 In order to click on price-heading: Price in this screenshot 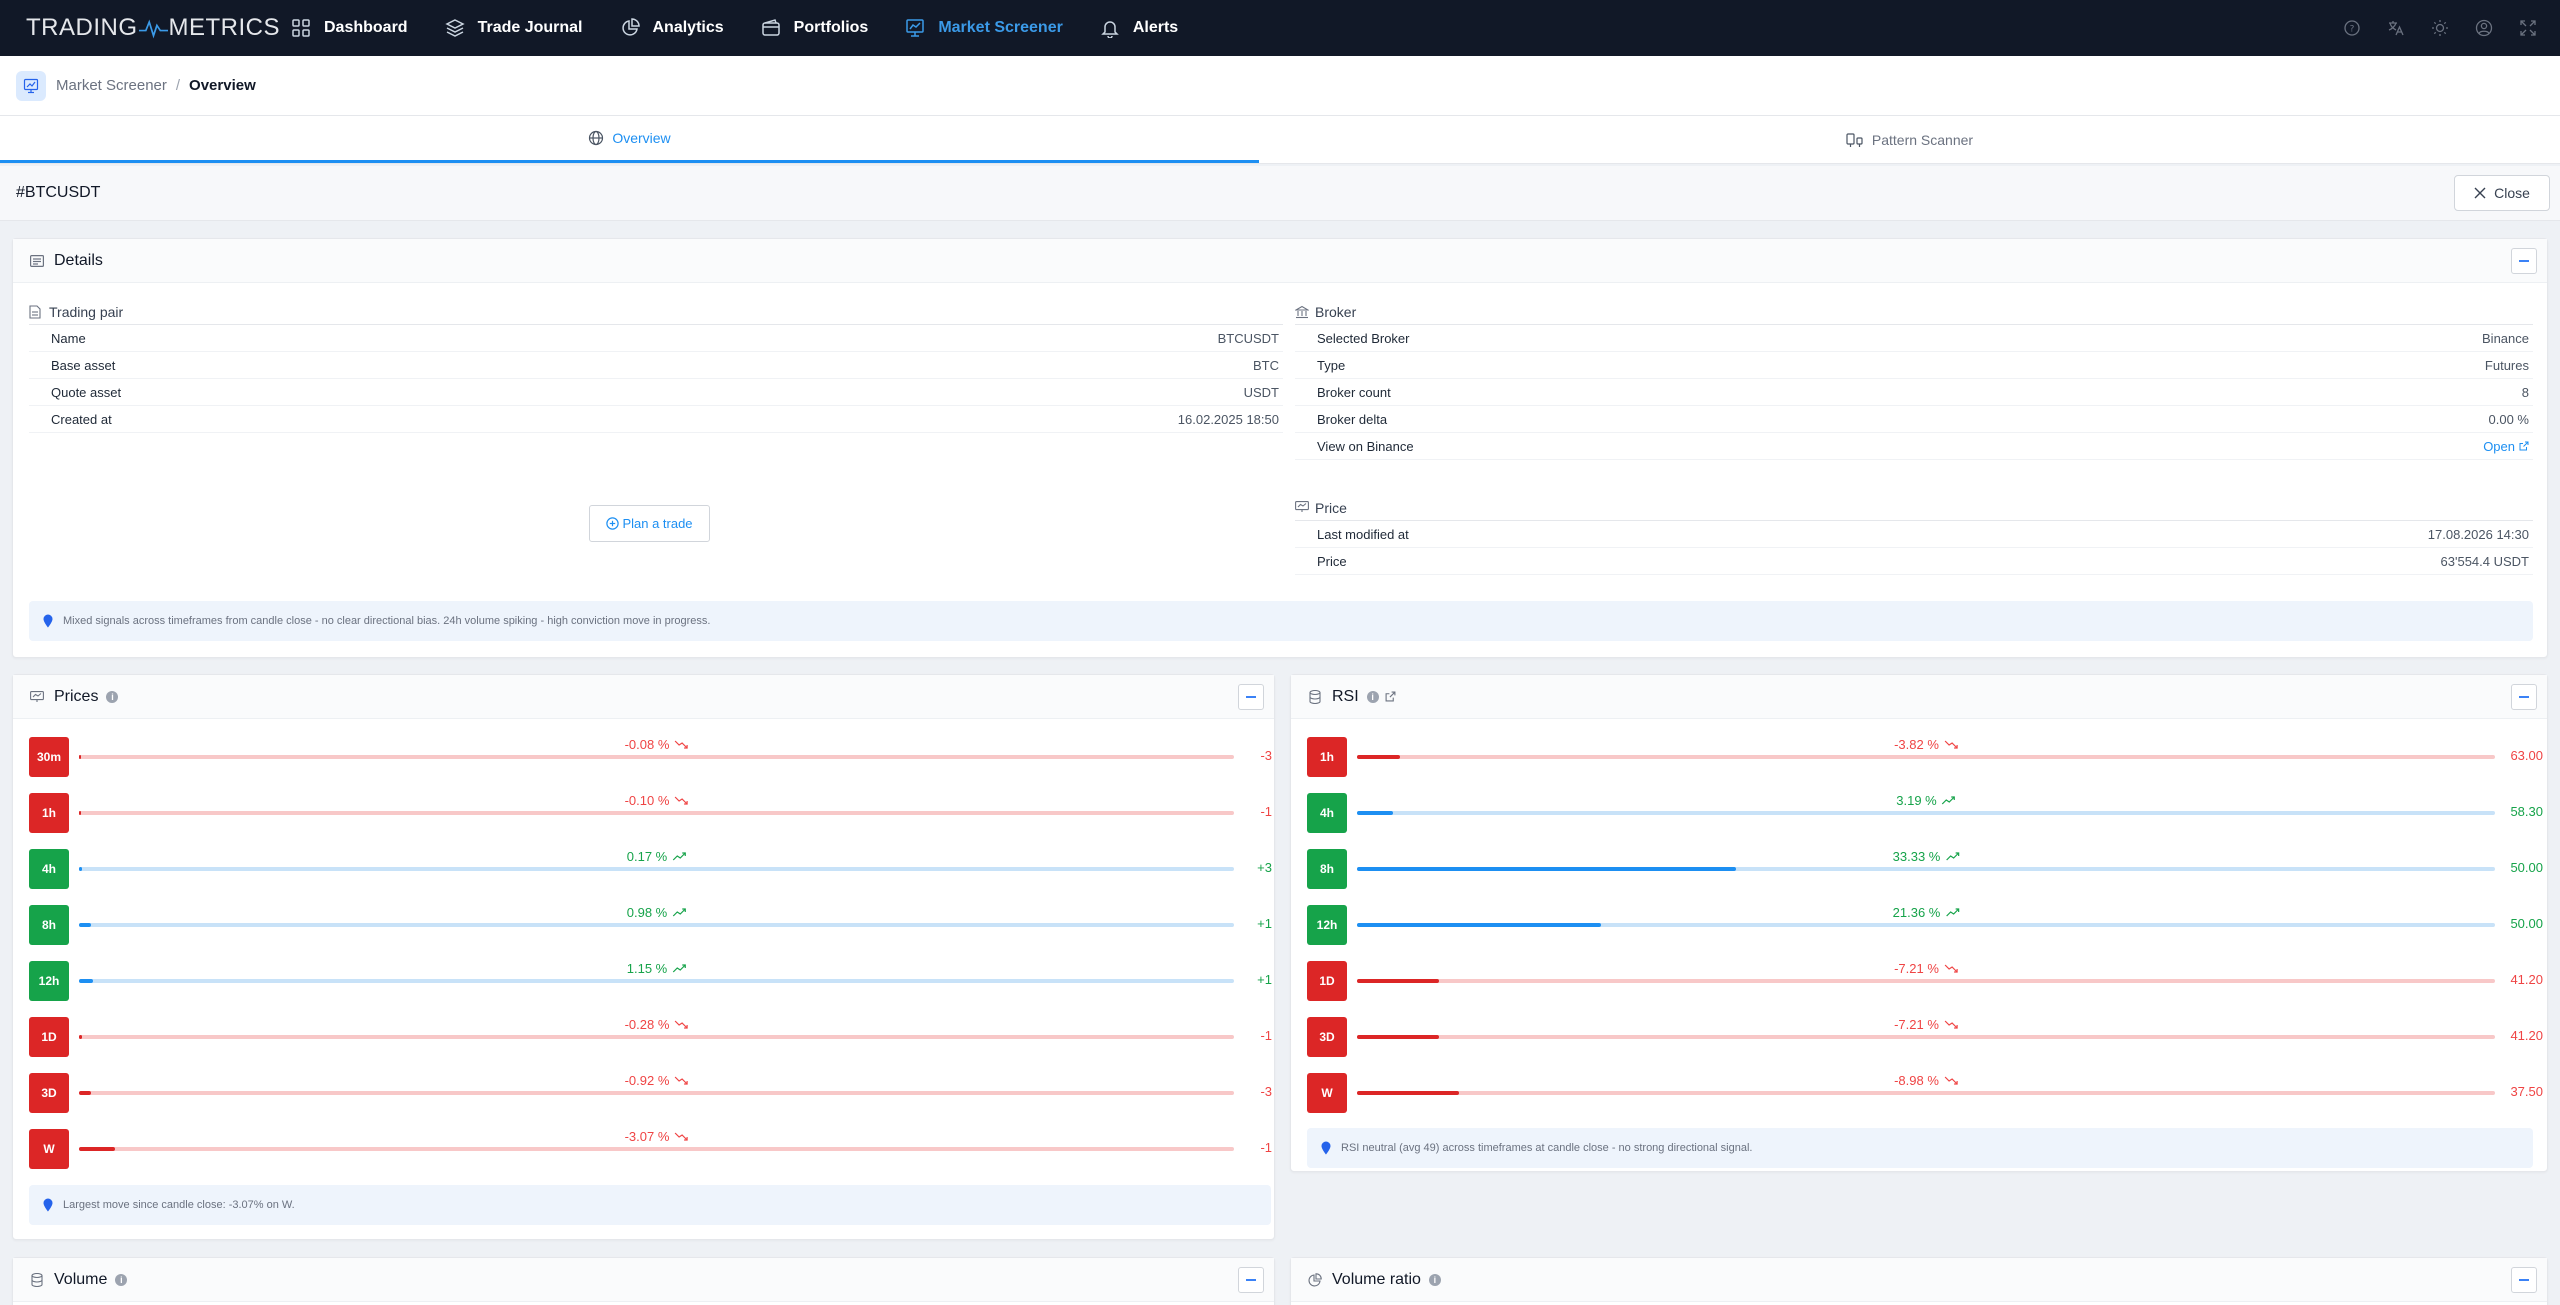, I will do `click(1914, 508)`.